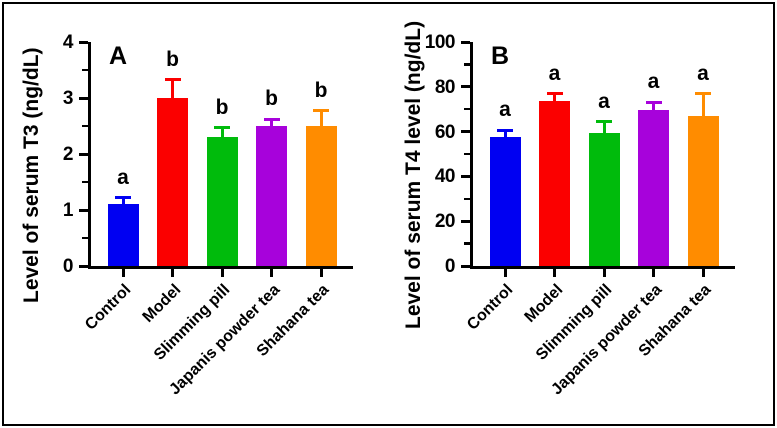 The height and width of the screenshot is (428, 777). I want to click on y-tick-label: 4, so click(68, 42).